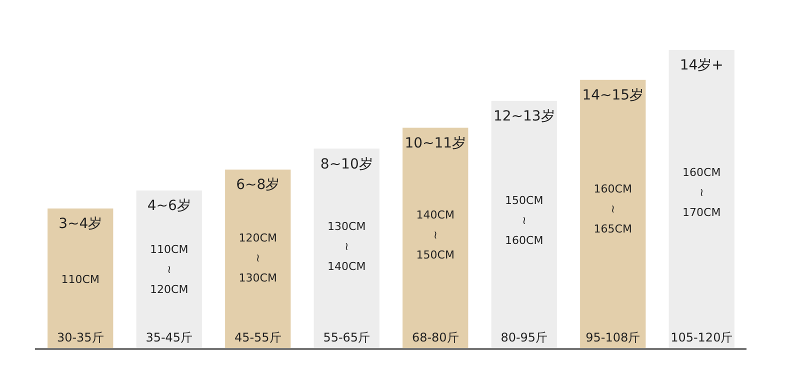 Image resolution: width=790 pixels, height=371 pixels. What do you see at coordinates (80, 224) in the screenshot?
I see `annotation: 3~4岁` at bounding box center [80, 224].